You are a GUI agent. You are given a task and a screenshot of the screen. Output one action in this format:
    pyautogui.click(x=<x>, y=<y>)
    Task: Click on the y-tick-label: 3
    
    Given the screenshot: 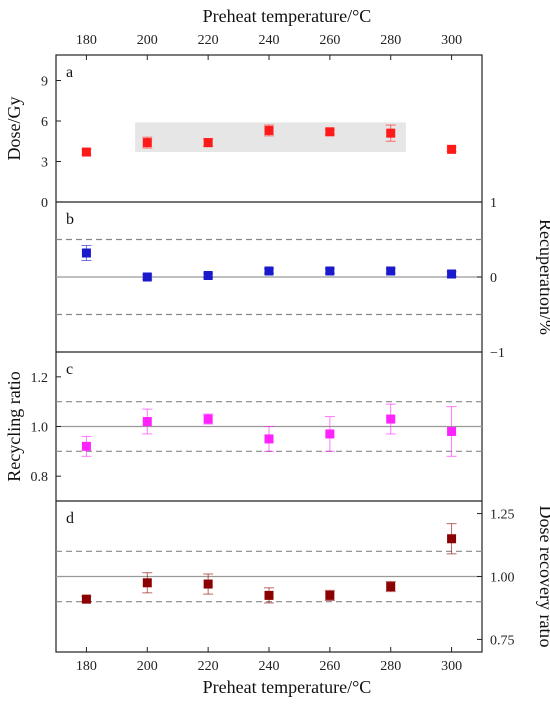 What is the action you would take?
    pyautogui.click(x=44, y=163)
    